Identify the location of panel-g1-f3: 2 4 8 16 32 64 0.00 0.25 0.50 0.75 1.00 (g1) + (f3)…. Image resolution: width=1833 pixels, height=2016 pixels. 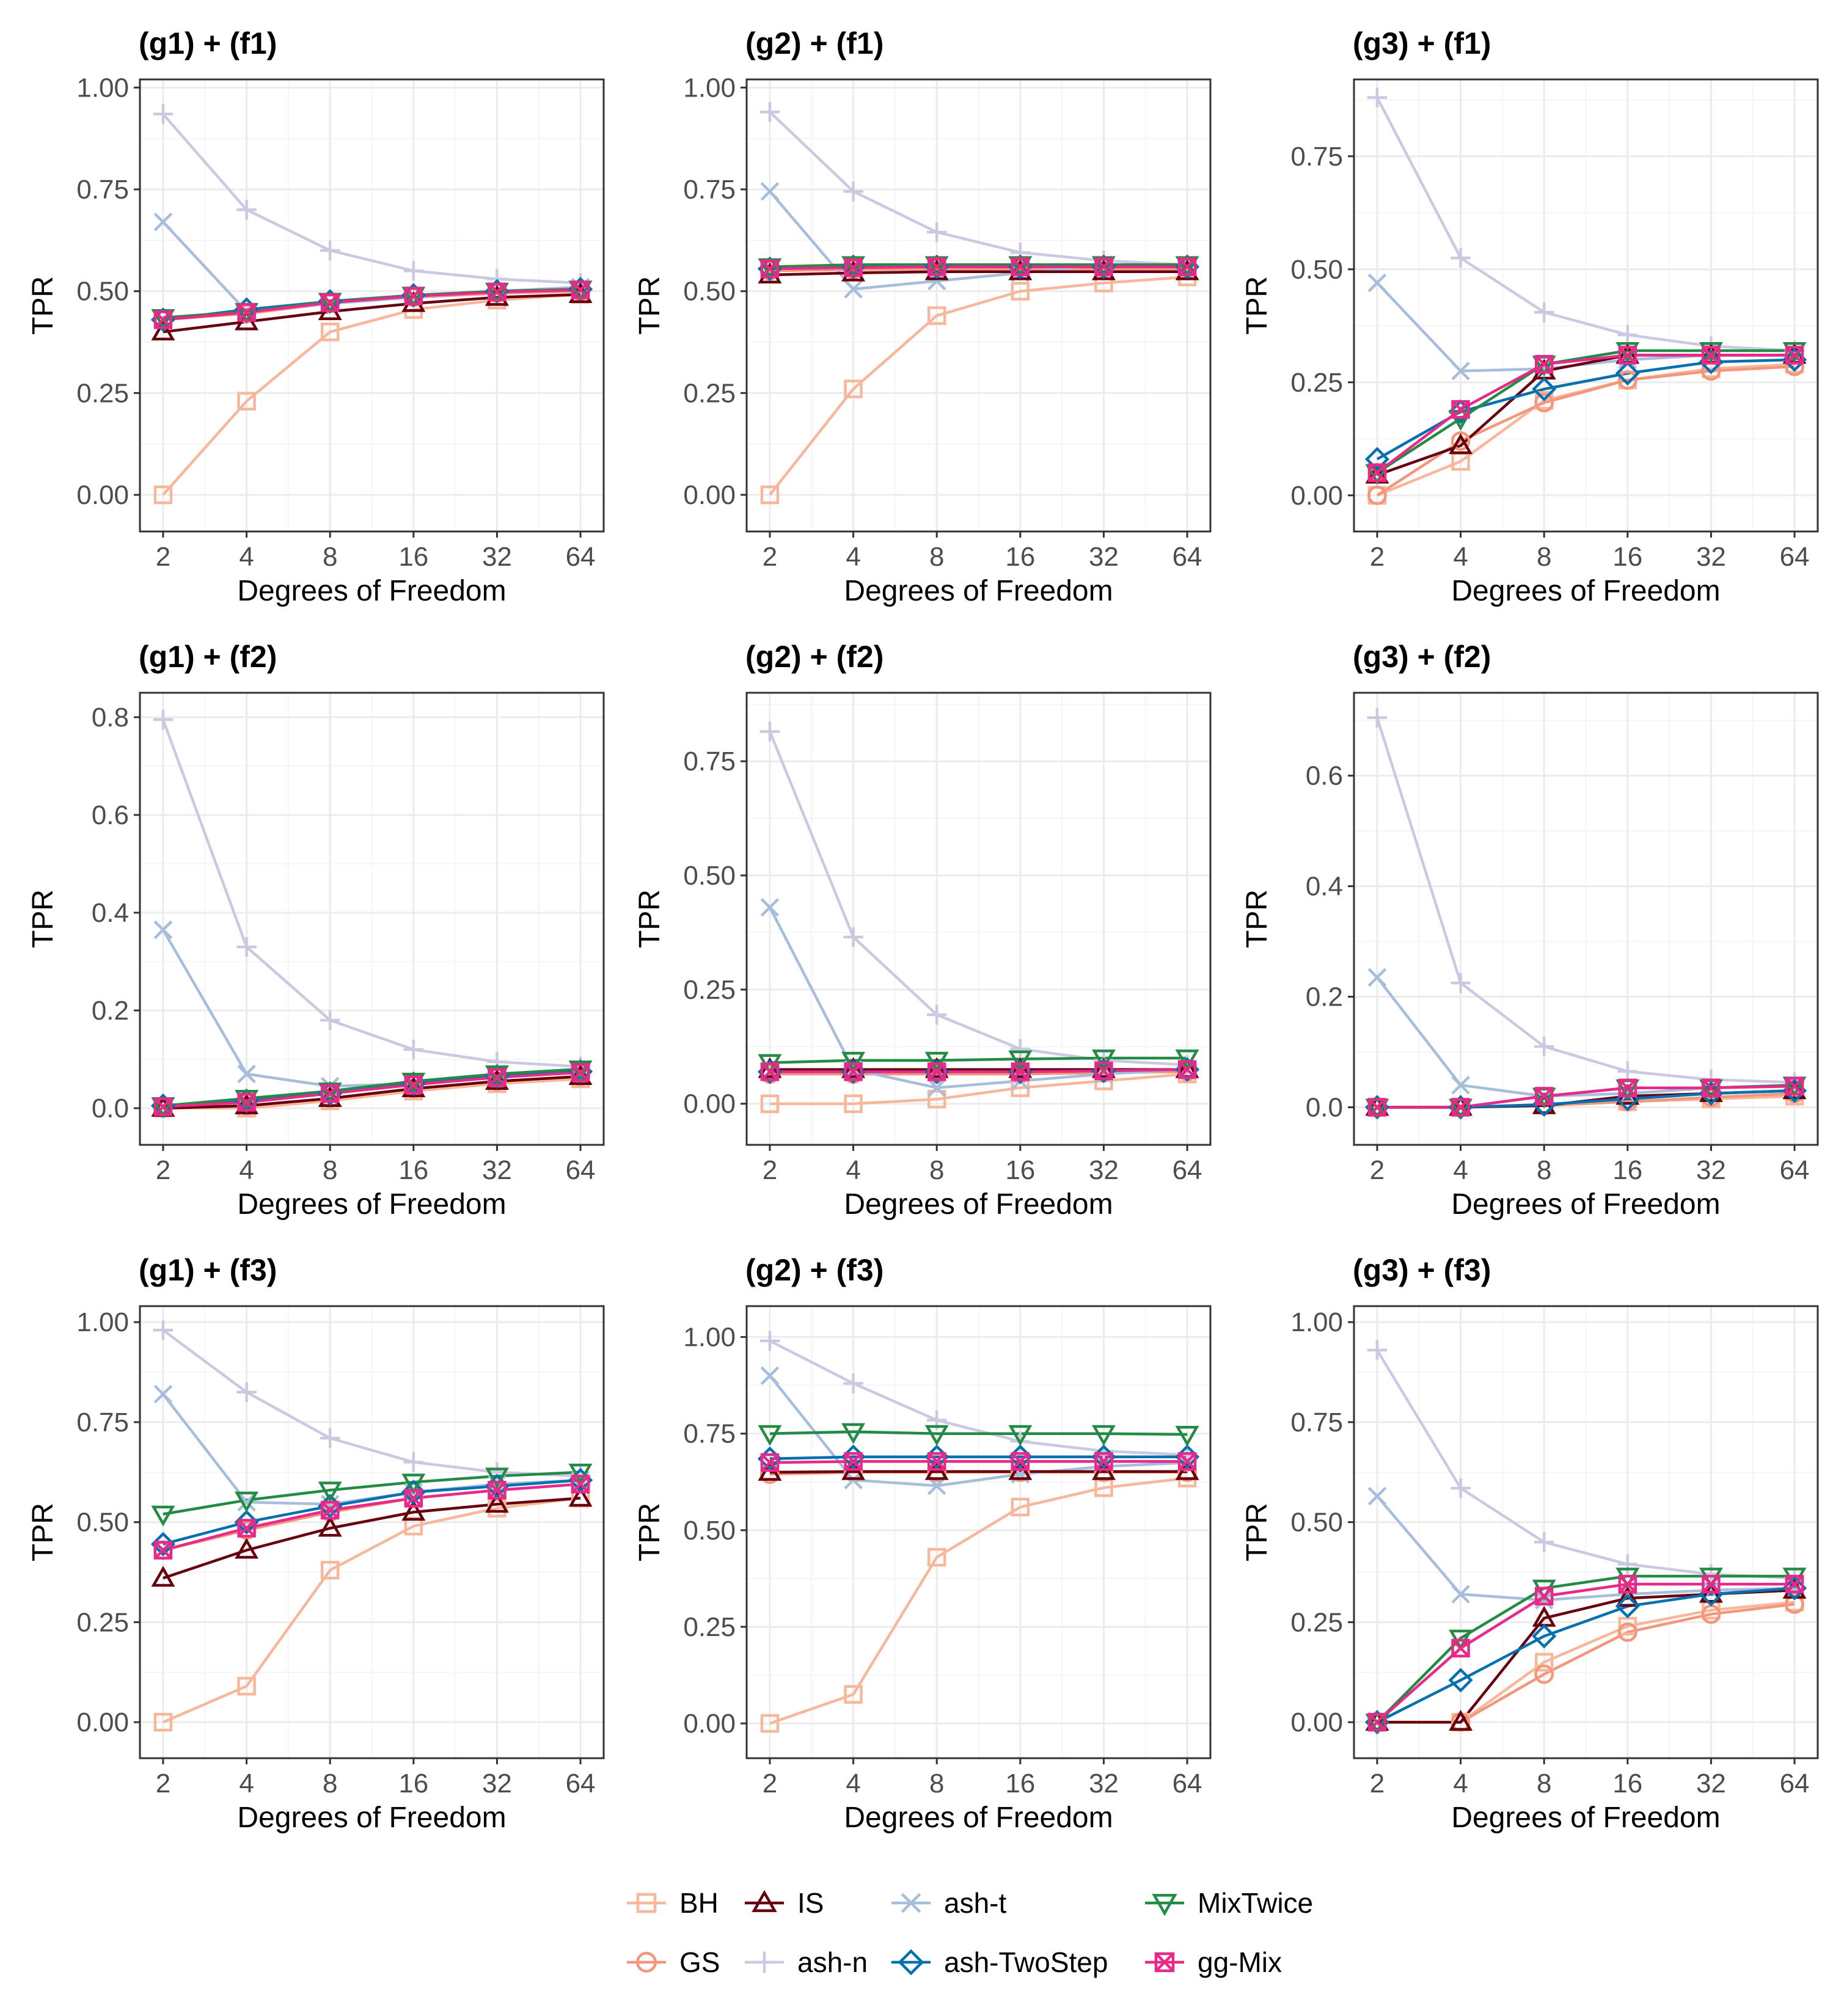
(316, 1544).